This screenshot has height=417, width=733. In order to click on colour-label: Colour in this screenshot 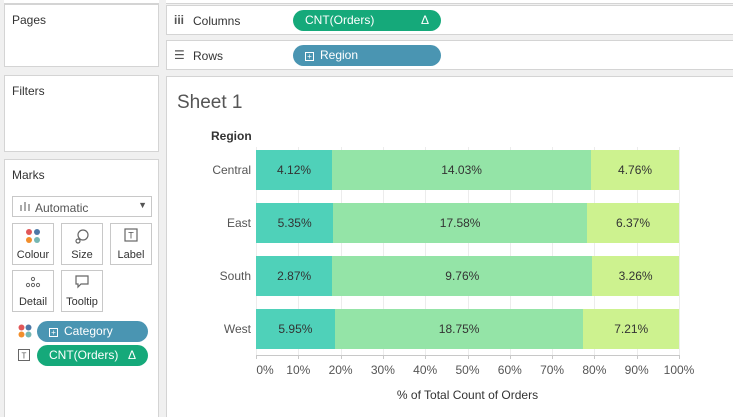, I will do `click(33, 255)`.